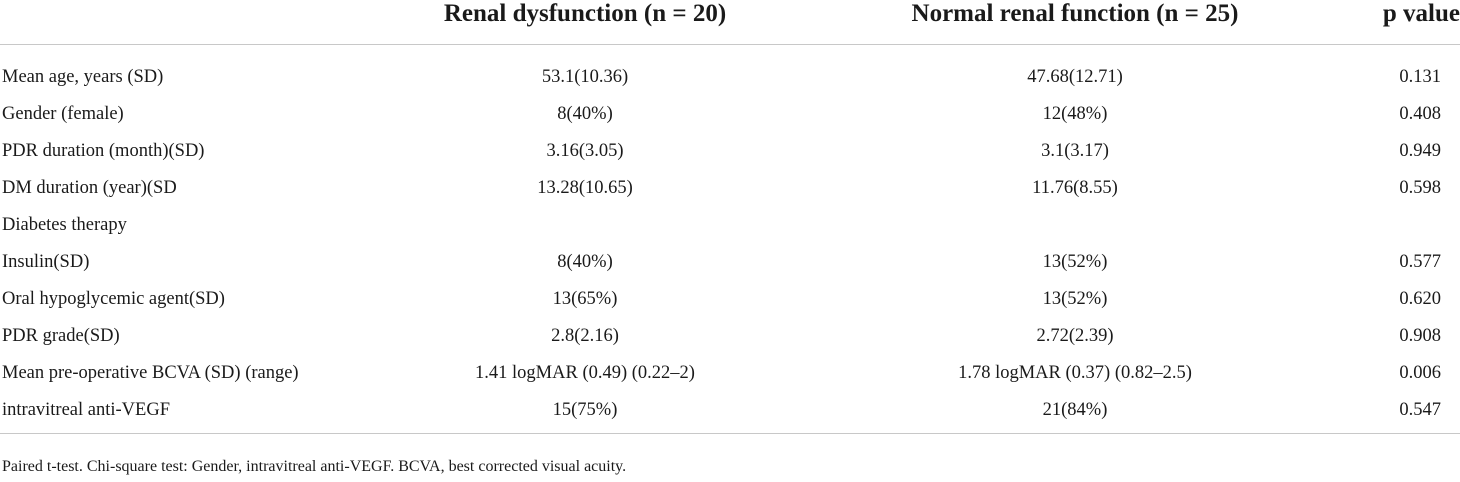  Describe the element at coordinates (46, 262) in the screenshot. I see `row-label: Insulin(SD)` at that location.